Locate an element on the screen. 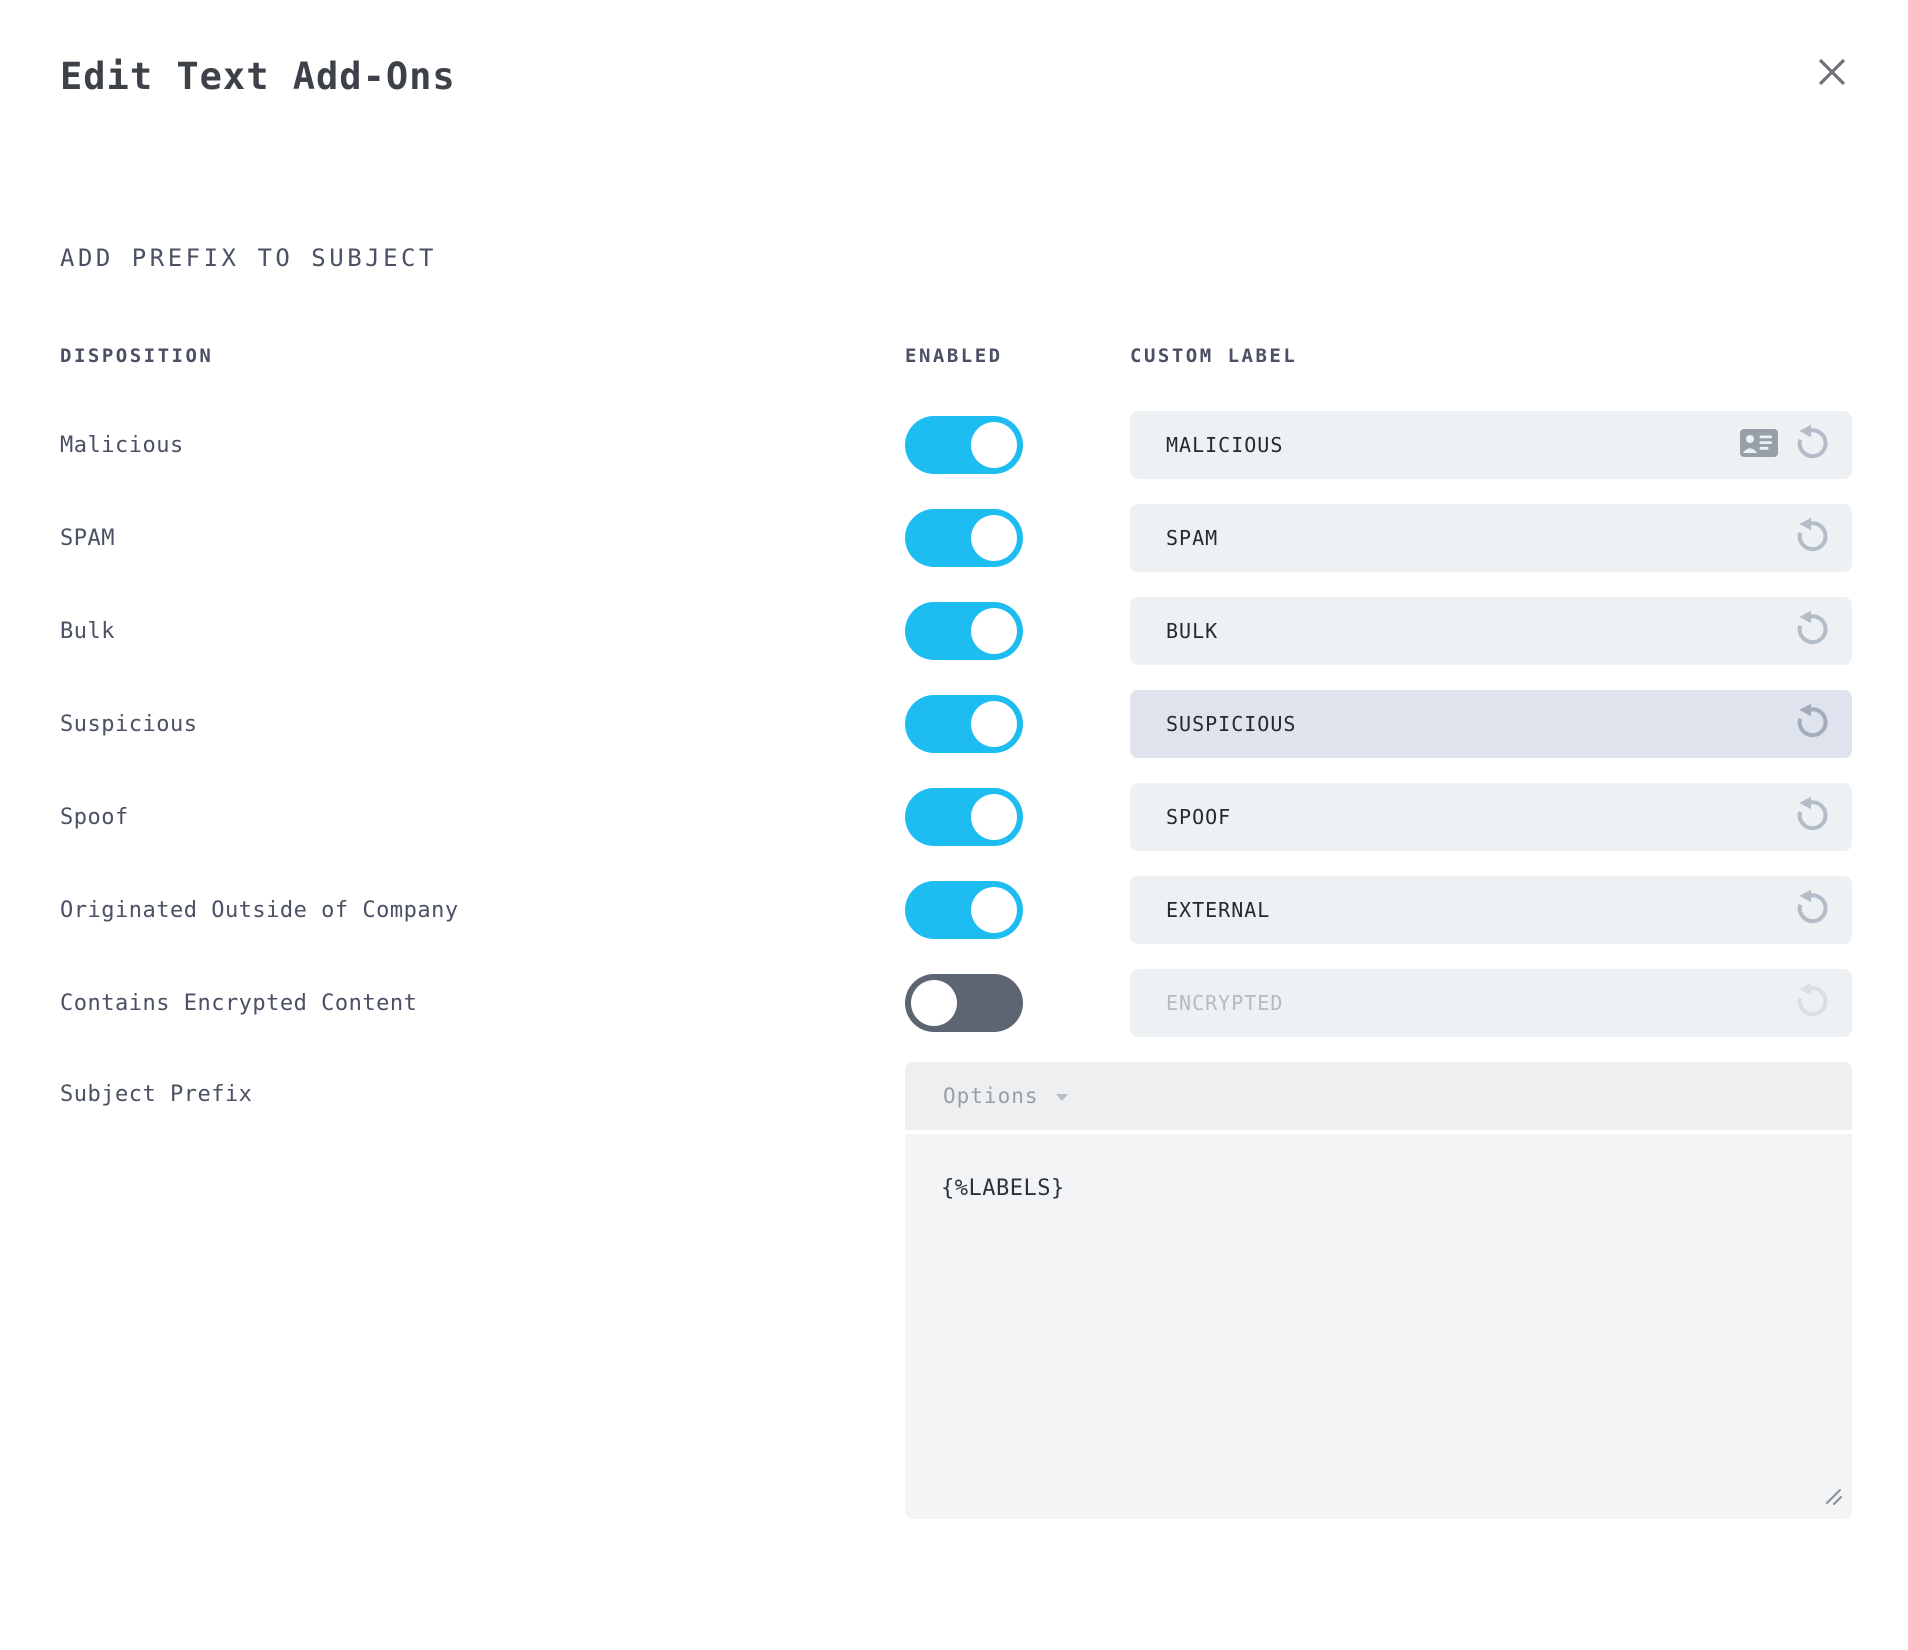 This screenshot has height=1650, width=1908. subject-prefix-input: {%LABELS} is located at coordinates (1378, 1326).